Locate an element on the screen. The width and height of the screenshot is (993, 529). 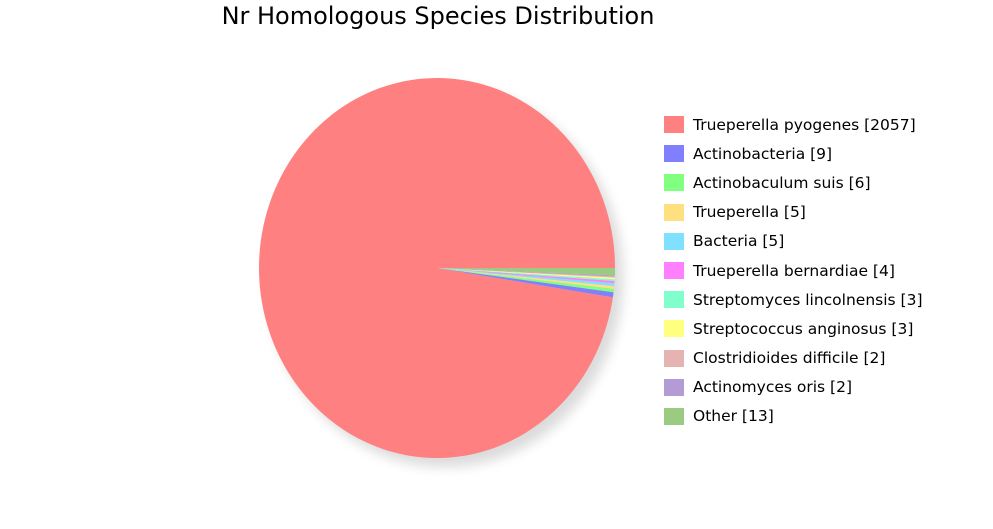
legend-label: Streptomyces lincolnensis [3] is located at coordinates (808, 299).